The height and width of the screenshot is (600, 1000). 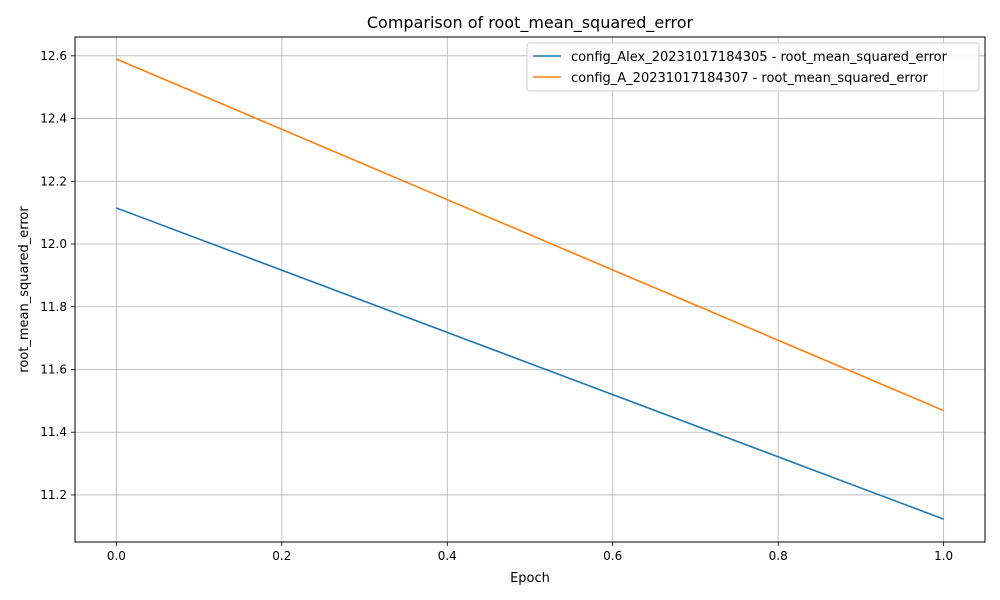 I want to click on x-tick-label: 0.0, so click(x=116, y=556).